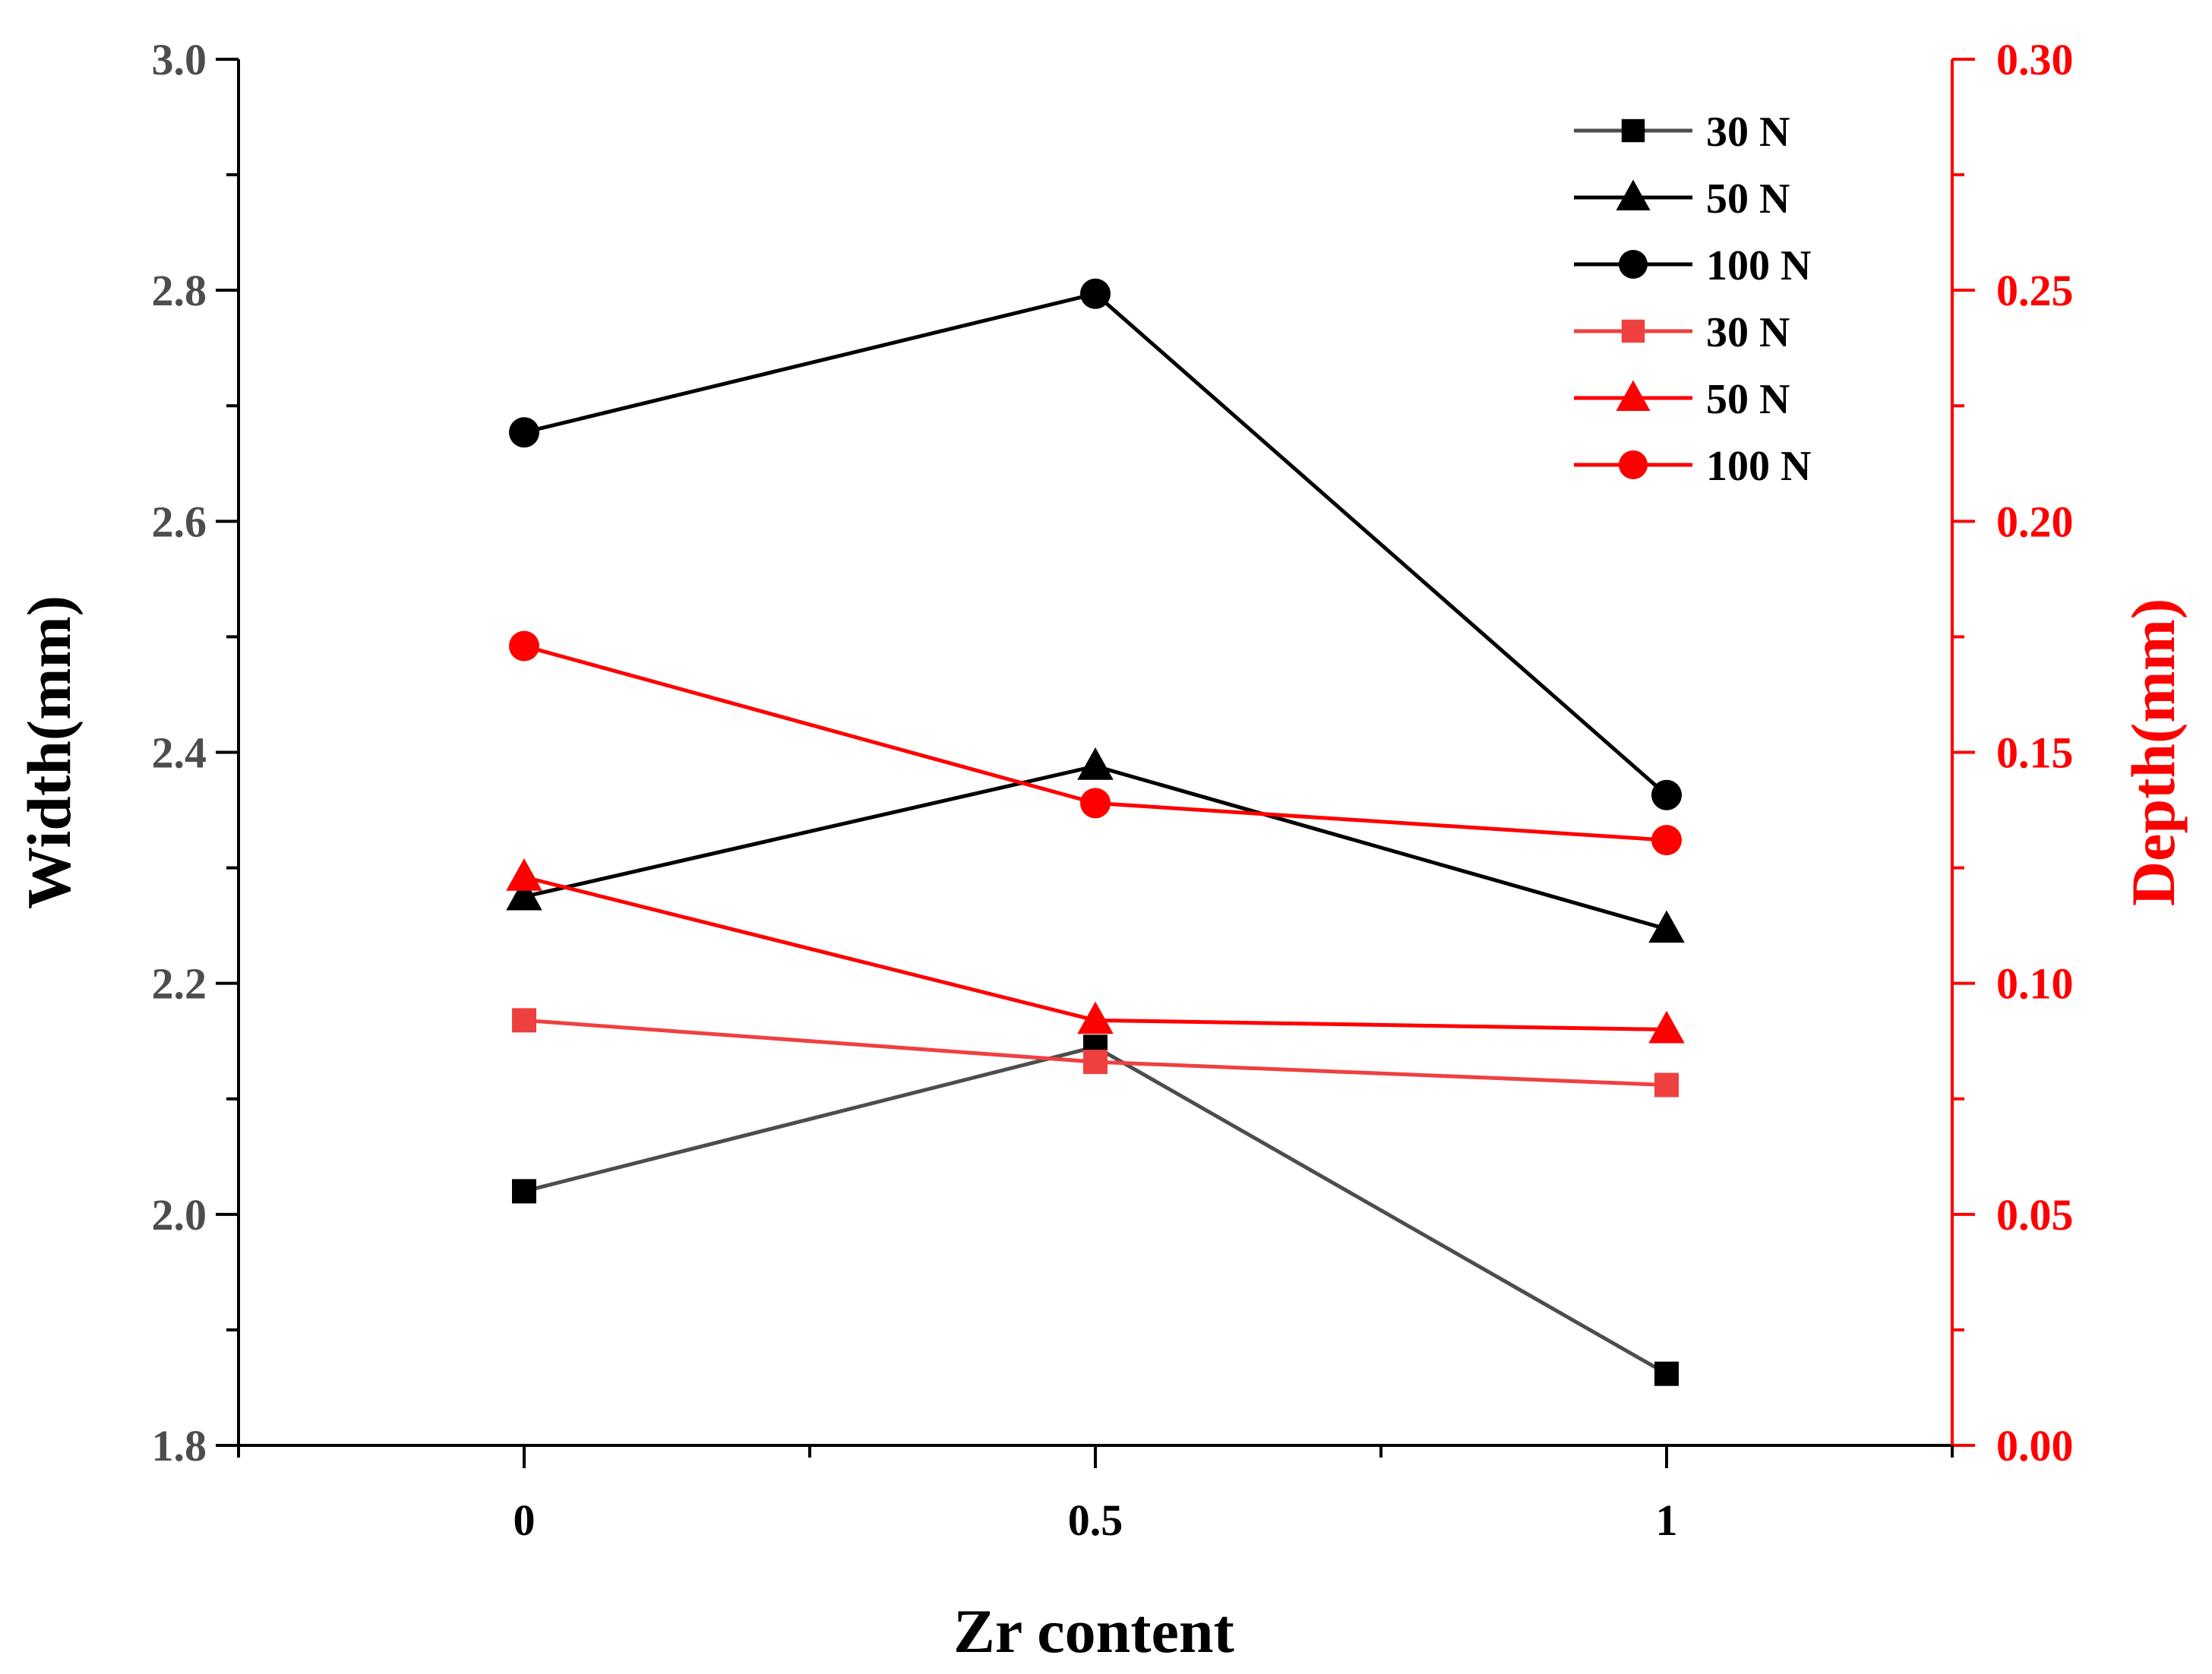  I want to click on left-y-tick-label: 2.6, so click(179, 521).